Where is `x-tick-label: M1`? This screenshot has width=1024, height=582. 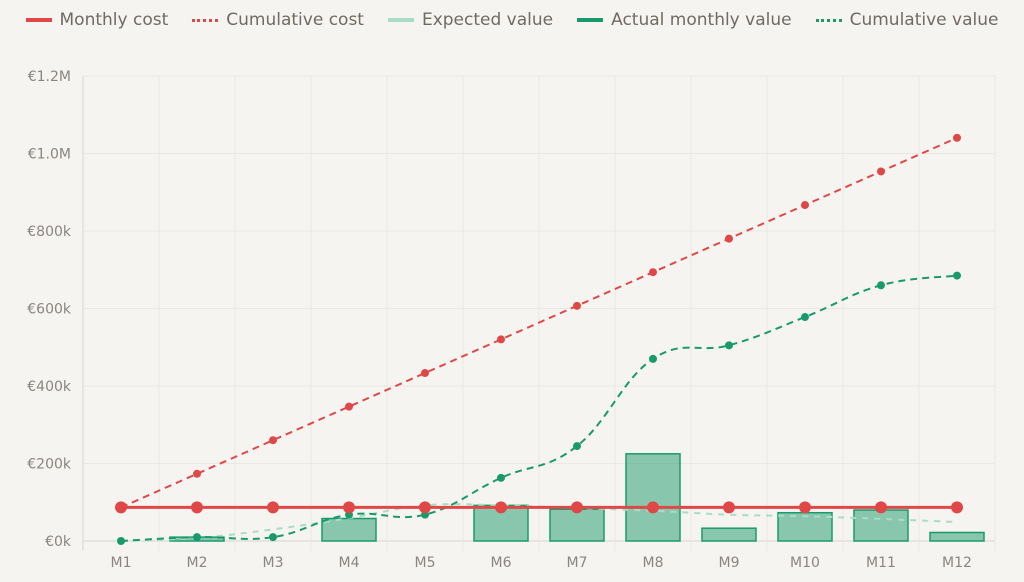
x-tick-label: M1 is located at coordinates (121, 563).